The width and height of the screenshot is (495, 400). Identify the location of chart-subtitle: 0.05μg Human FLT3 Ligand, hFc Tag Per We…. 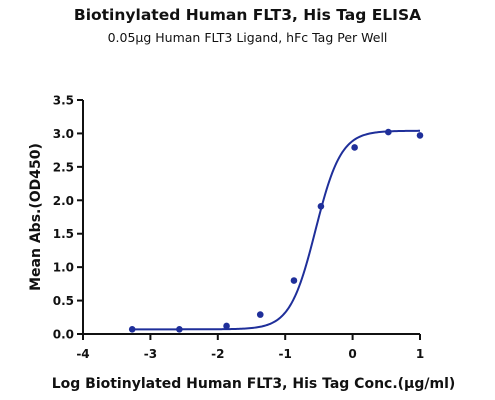
(247, 37).